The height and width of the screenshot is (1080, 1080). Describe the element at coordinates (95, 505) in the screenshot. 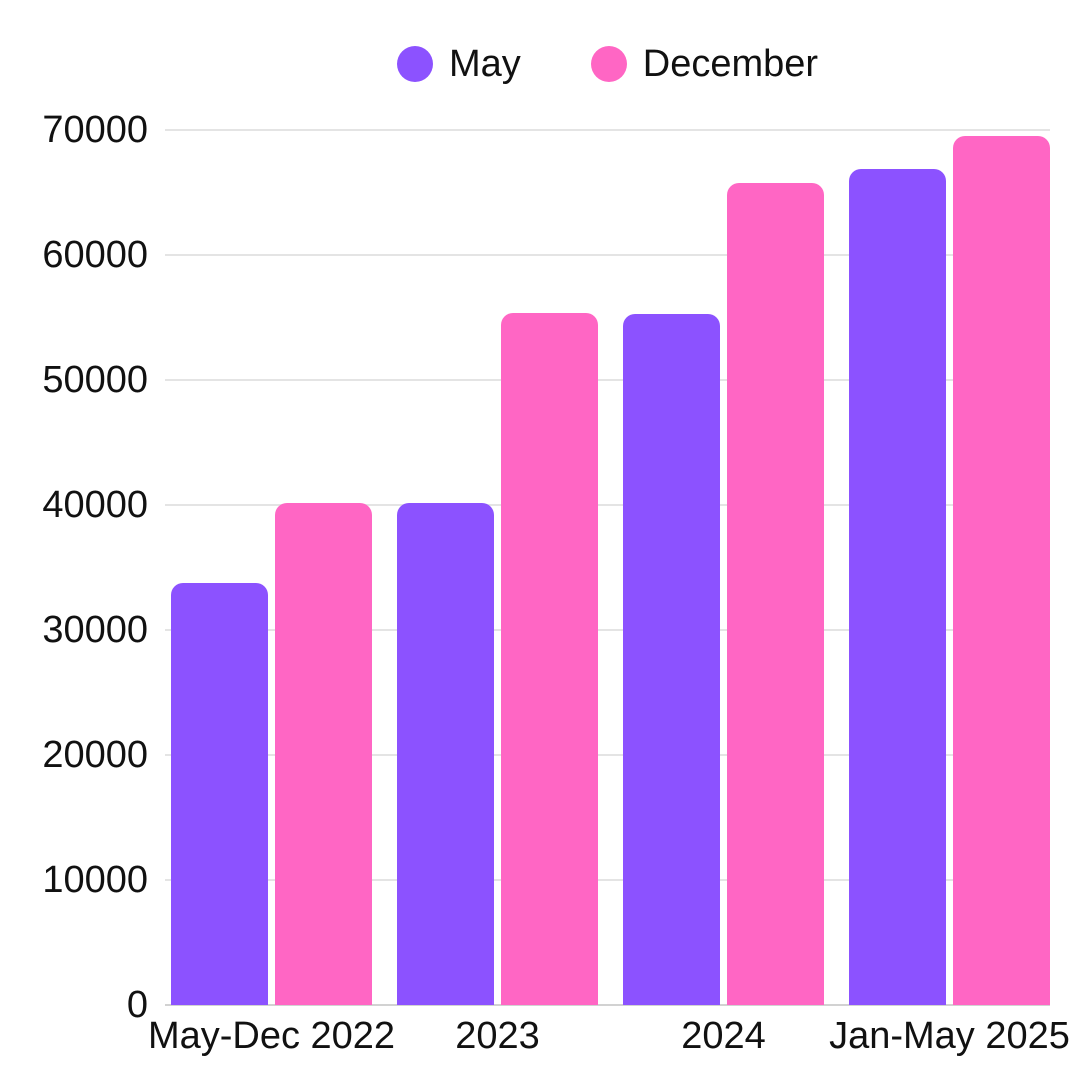

I see `y-tick-label: 40000` at that location.